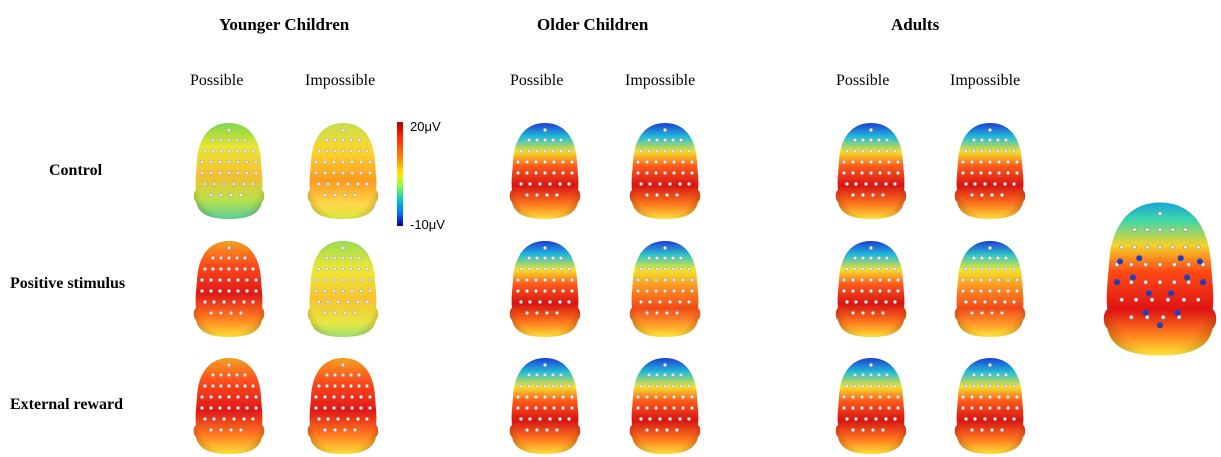 This screenshot has width=1221, height=457. What do you see at coordinates (871, 406) in the screenshot?
I see `head-map-adults-external-possible` at bounding box center [871, 406].